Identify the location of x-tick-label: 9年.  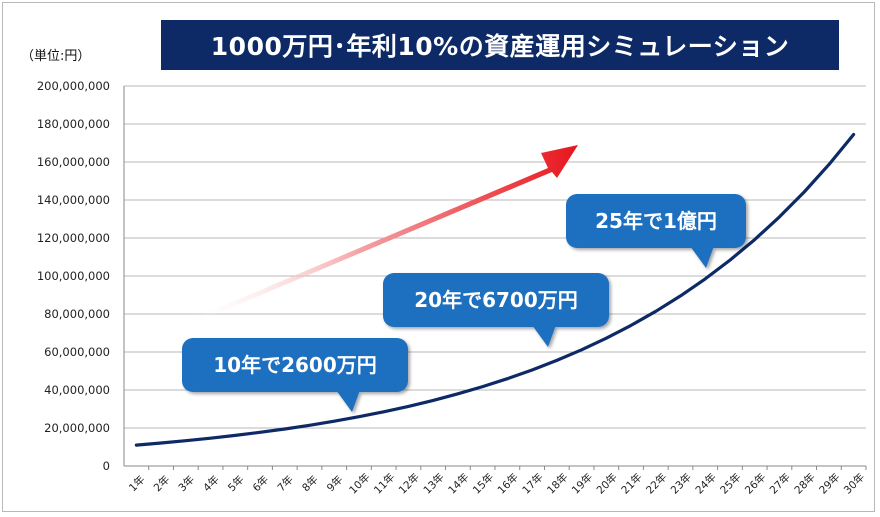
(334, 483).